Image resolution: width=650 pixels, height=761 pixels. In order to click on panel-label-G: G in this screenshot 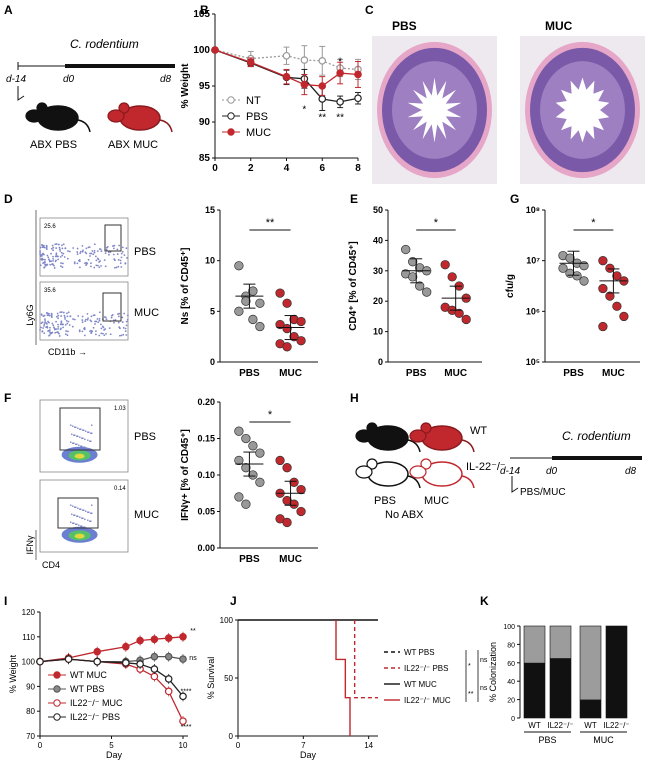, I will do `click(514, 199)`.